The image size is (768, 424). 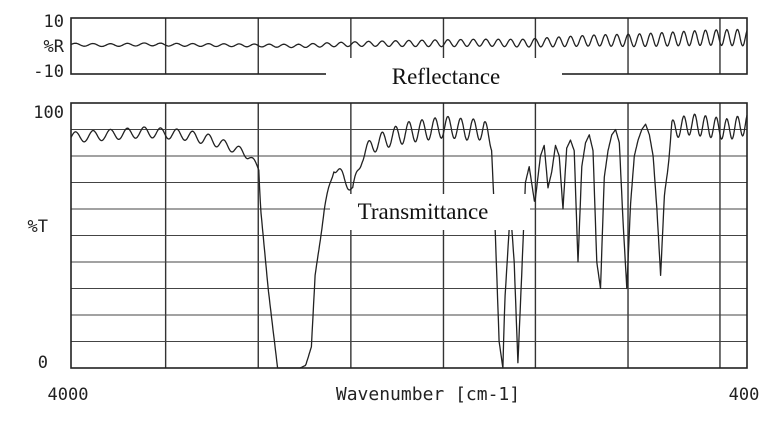 I want to click on xtick-start: 4000, so click(x=68, y=395).